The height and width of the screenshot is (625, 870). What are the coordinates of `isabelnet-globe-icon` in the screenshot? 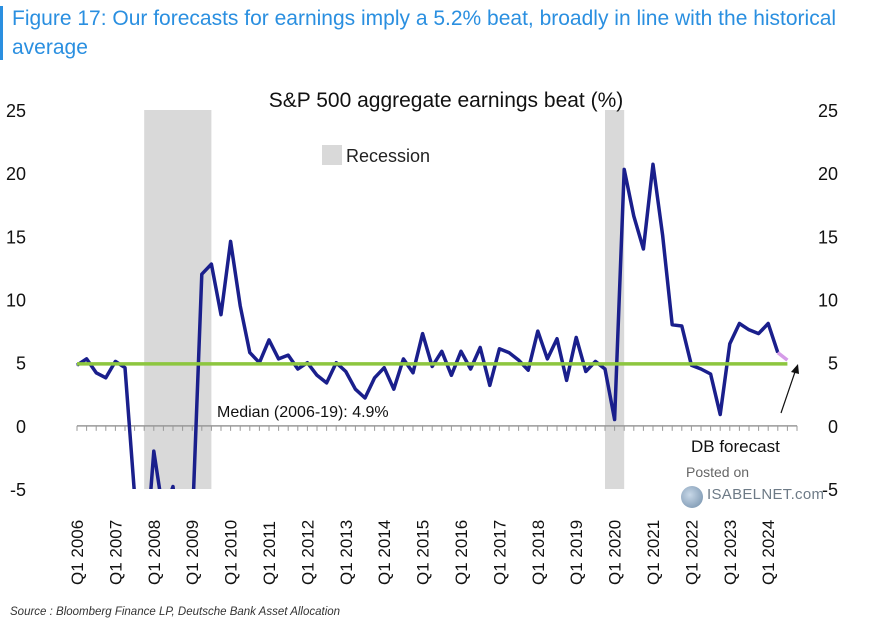 It's located at (692, 497).